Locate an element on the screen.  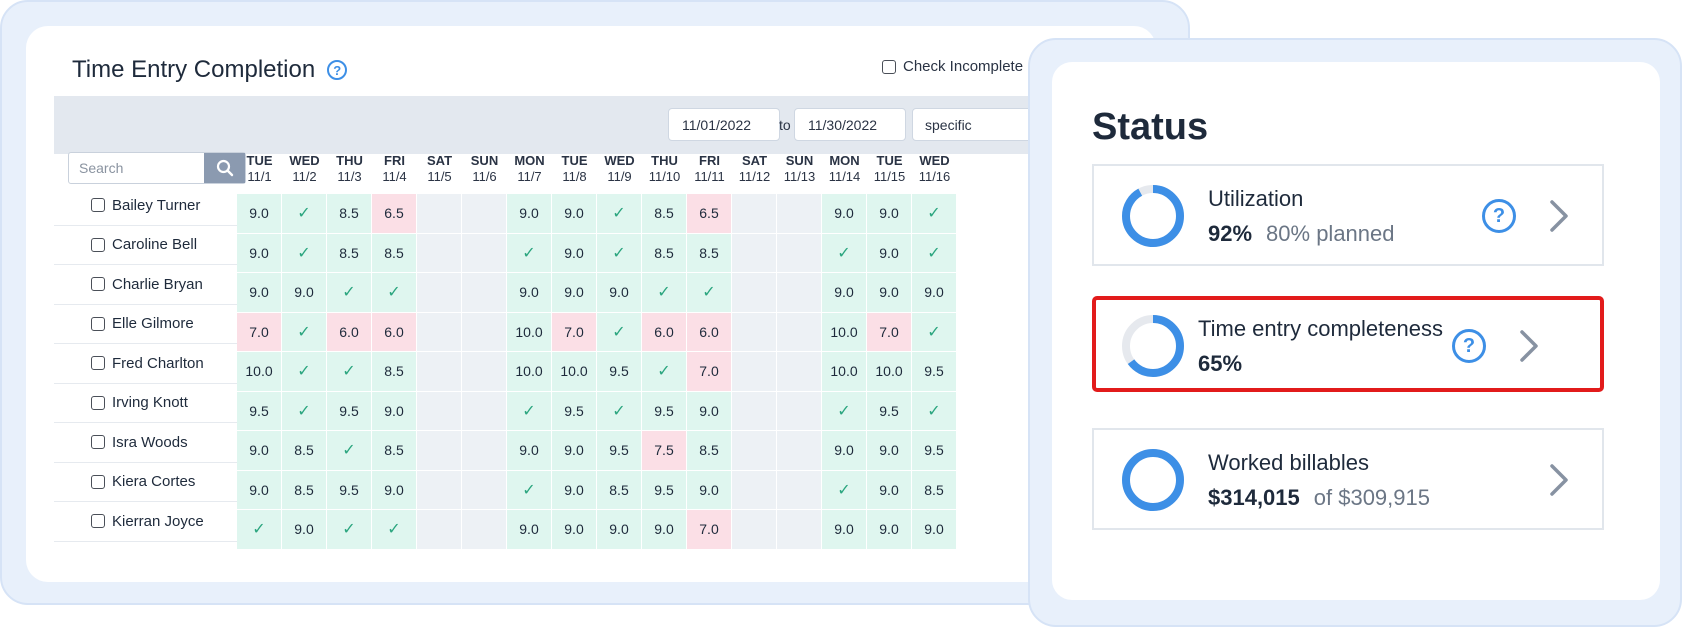
worked-billables-card: Worked billables $314,015 of $309,915 is located at coordinates (1348, 479).